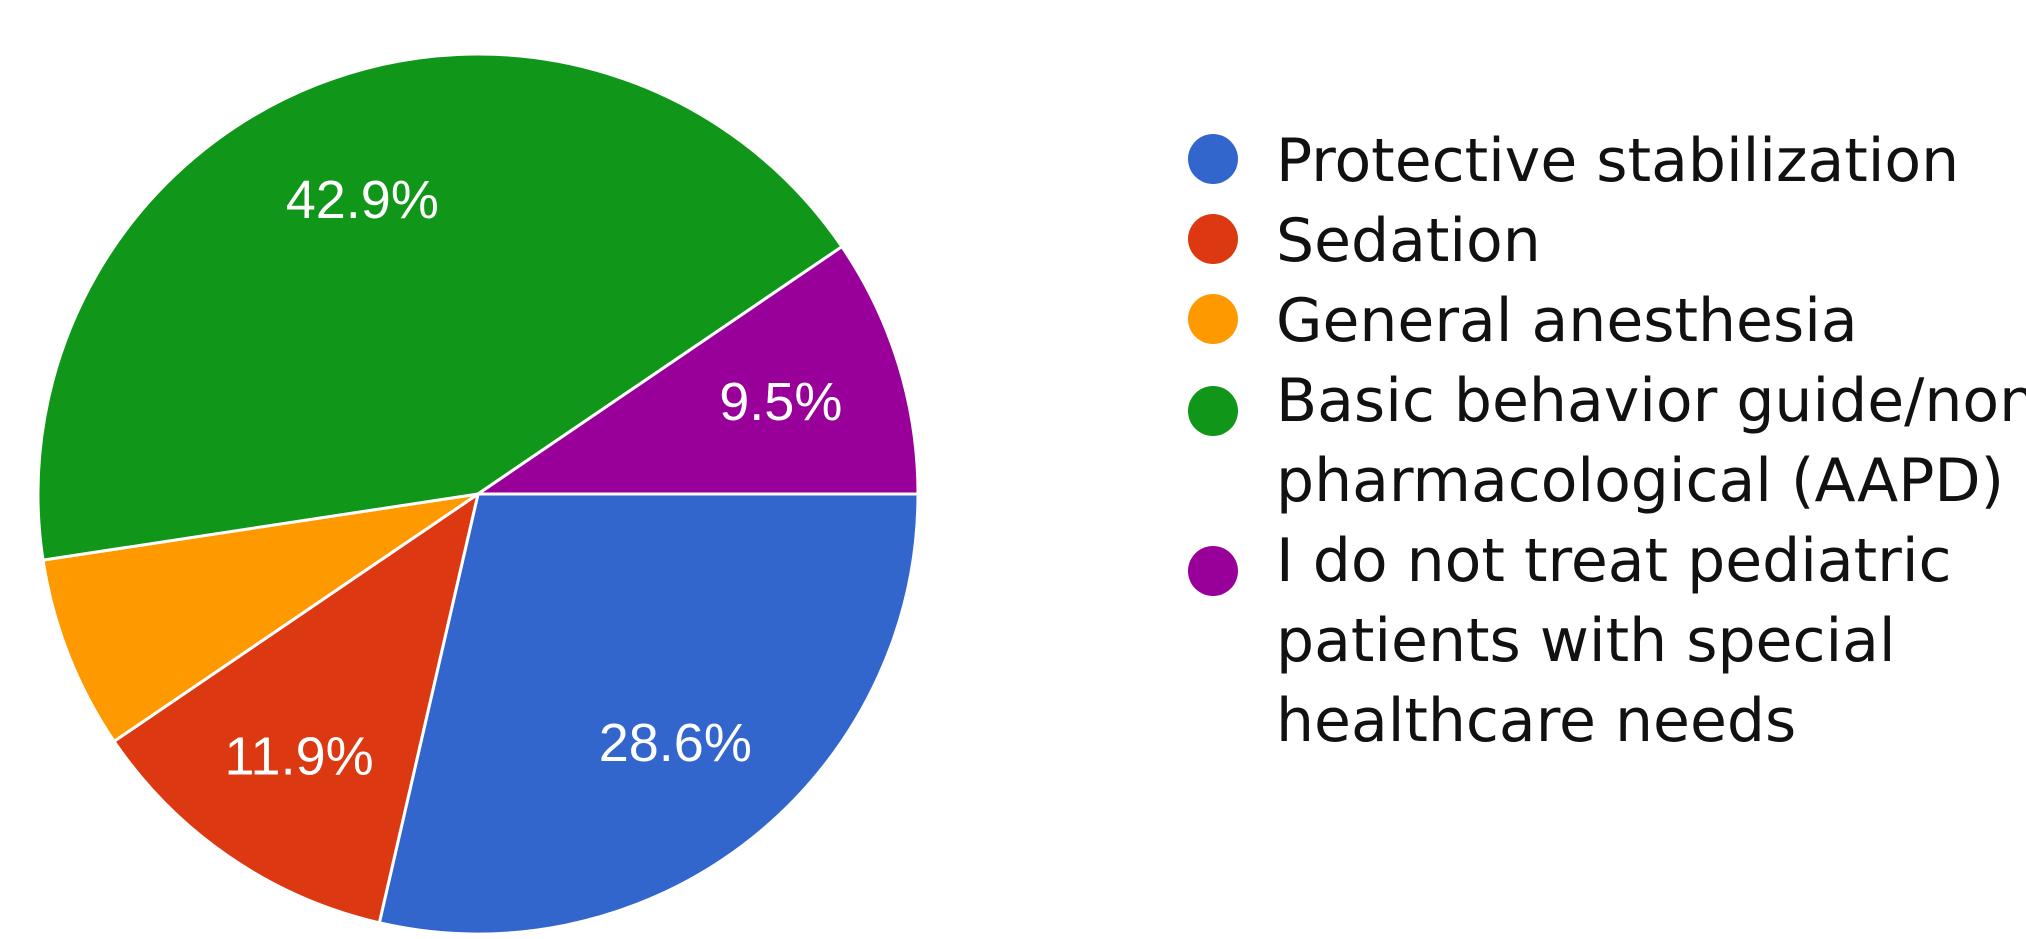 This screenshot has width=2026, height=939. I want to click on legend-label-0-line-0: Protective stabilization, so click(1617, 161).